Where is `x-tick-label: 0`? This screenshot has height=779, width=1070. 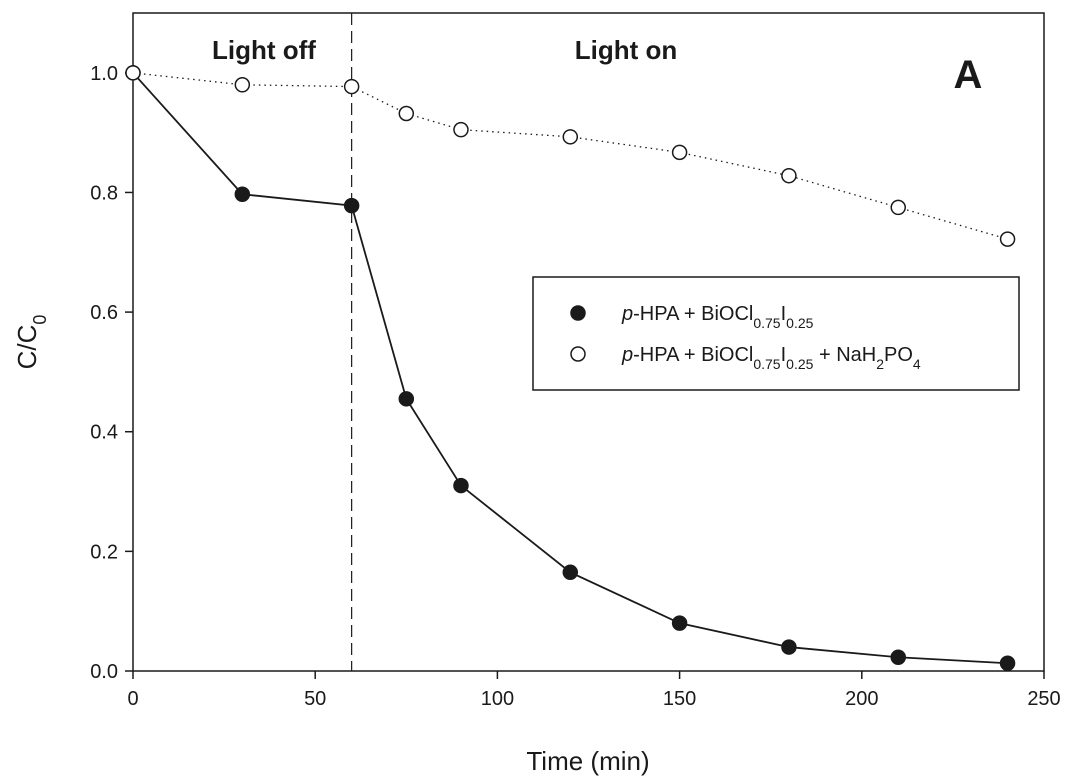
x-tick-label: 0 is located at coordinates (132, 699).